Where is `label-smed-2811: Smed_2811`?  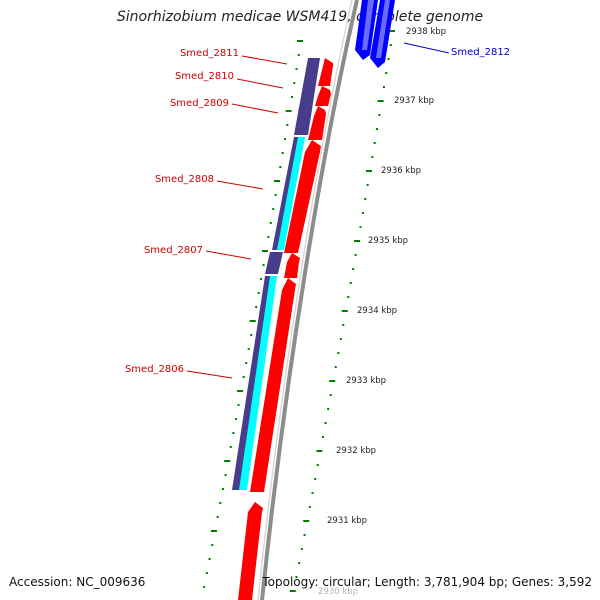 label-smed-2811: Smed_2811 is located at coordinates (209, 53).